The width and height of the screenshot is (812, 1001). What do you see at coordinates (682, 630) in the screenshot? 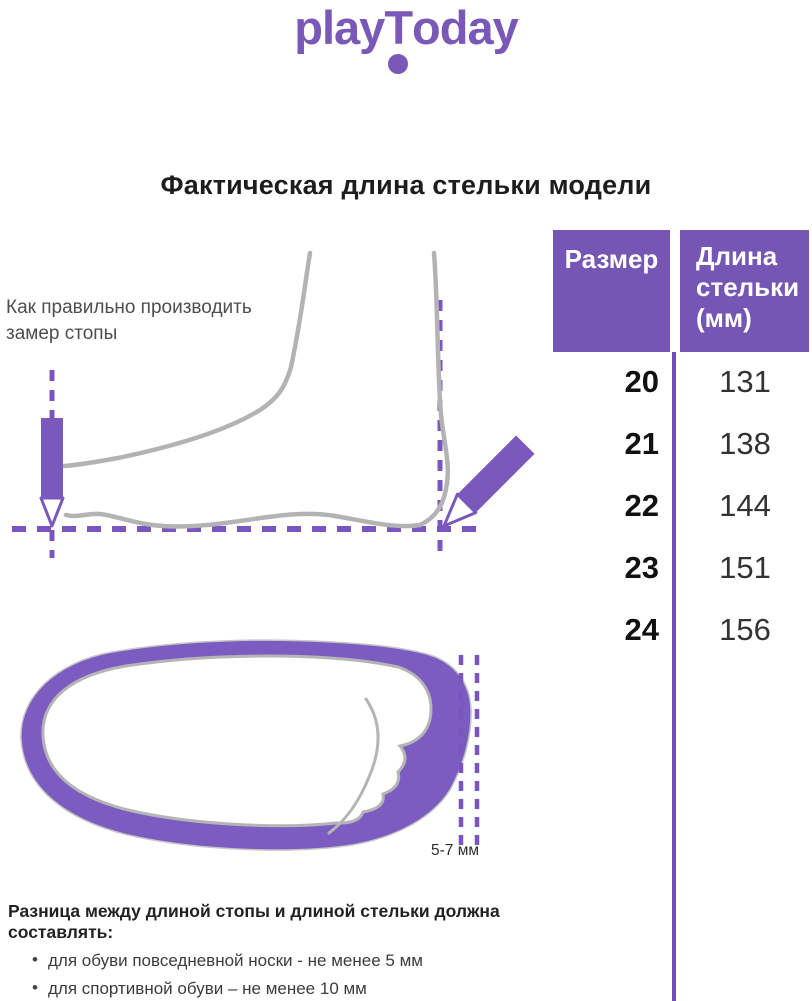
I see `table-row: 24 156` at bounding box center [682, 630].